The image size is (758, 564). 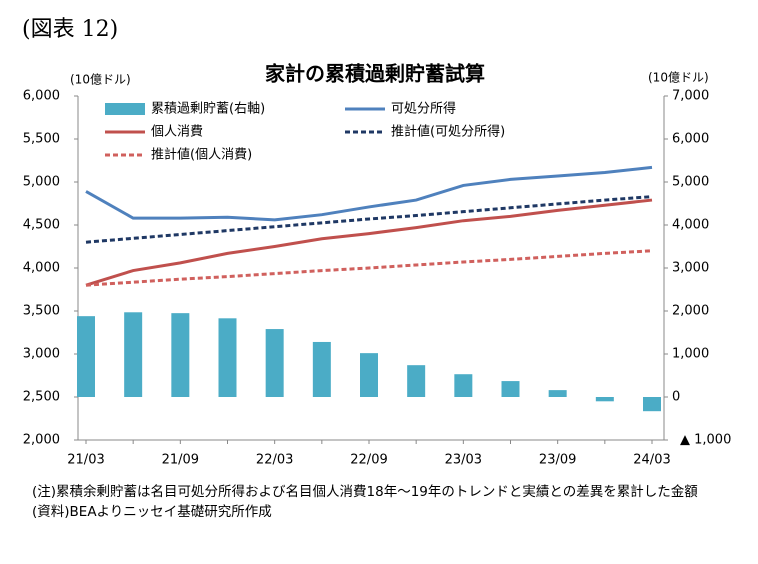 What do you see at coordinates (85, 460) in the screenshot?
I see `x-tick-label: 21/03` at bounding box center [85, 460].